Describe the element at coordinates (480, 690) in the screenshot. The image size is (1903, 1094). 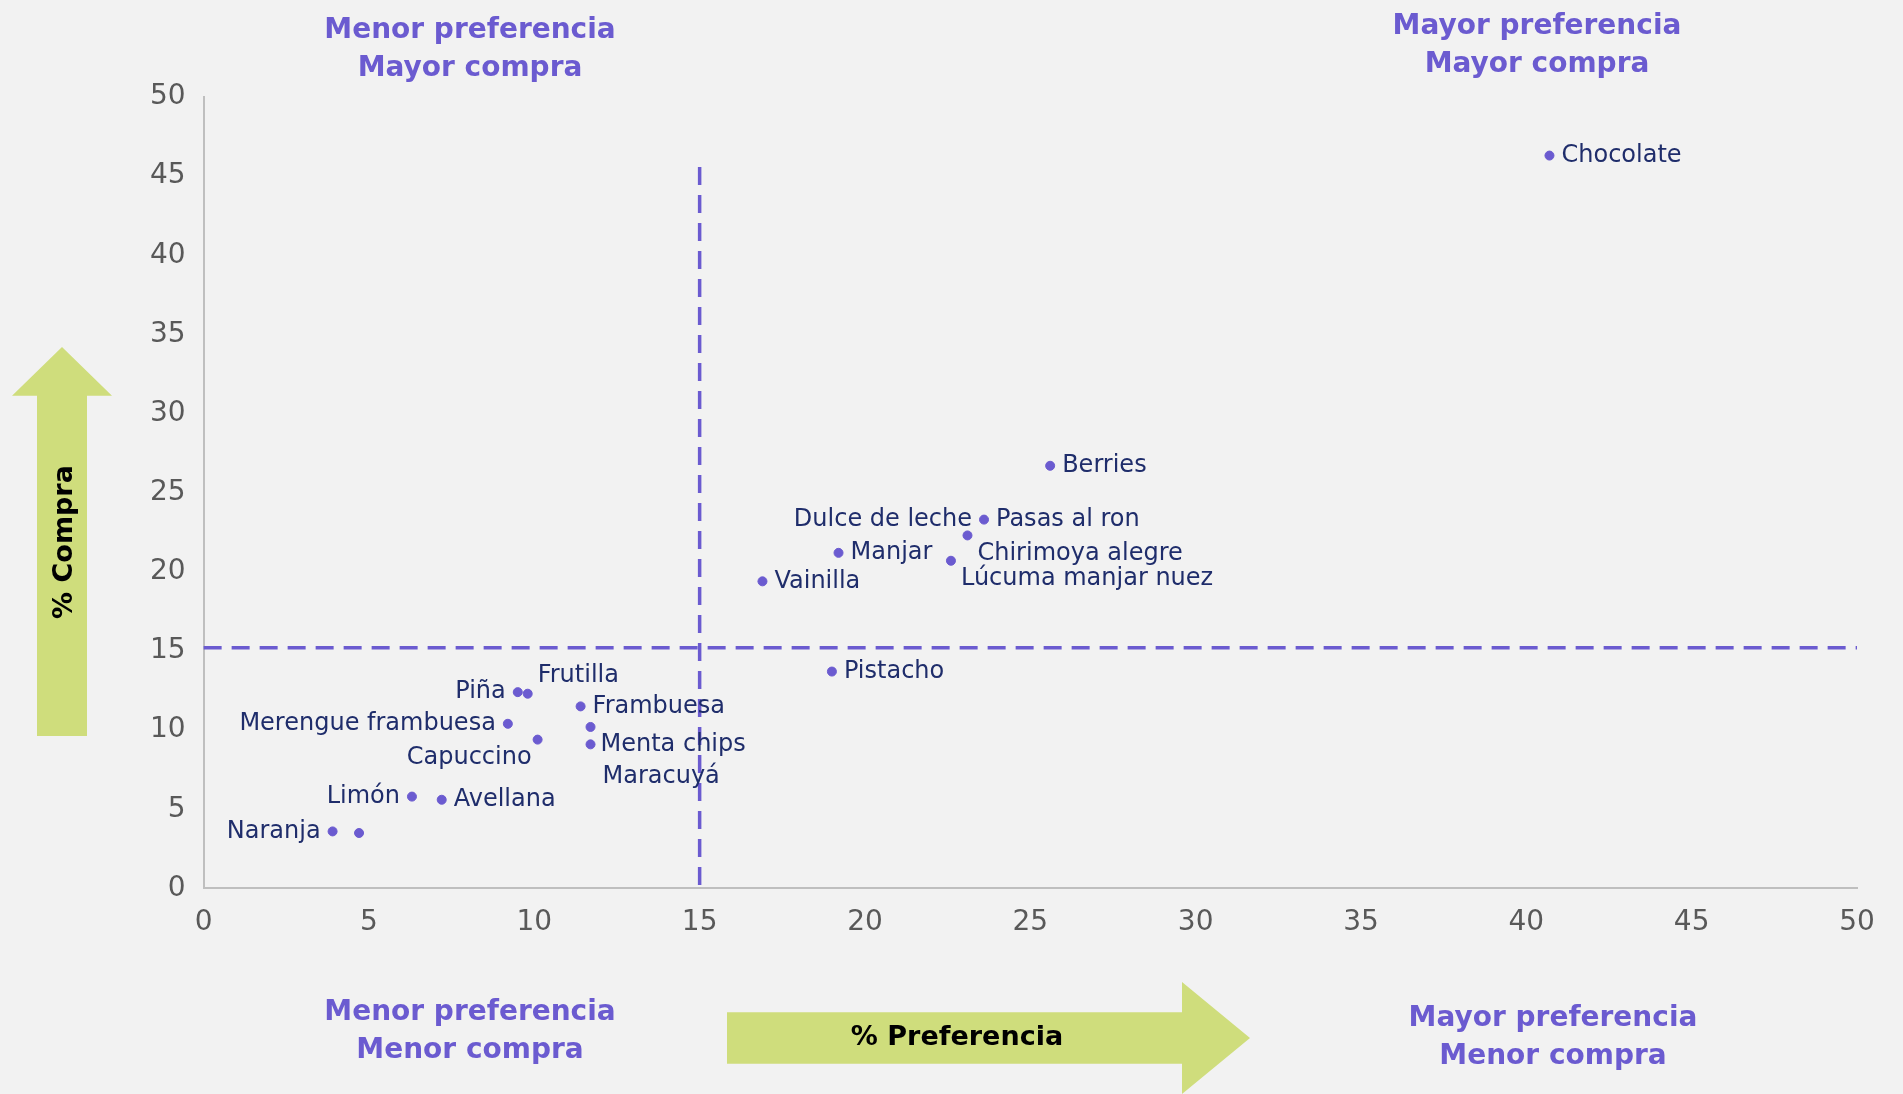
I see `annotation: Piña` at that location.